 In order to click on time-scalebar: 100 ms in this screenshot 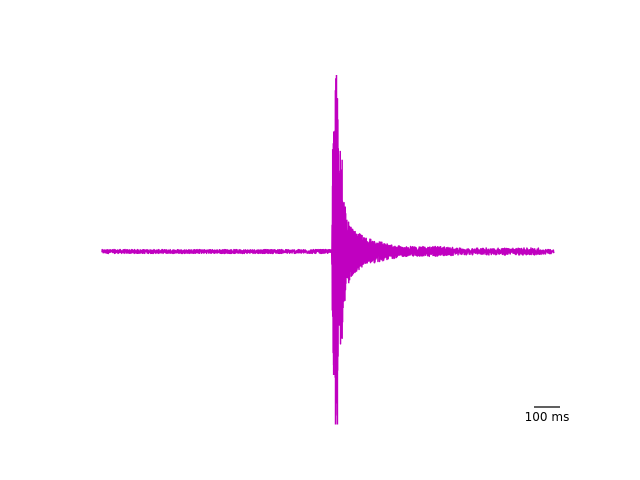, I will do `click(547, 415)`.